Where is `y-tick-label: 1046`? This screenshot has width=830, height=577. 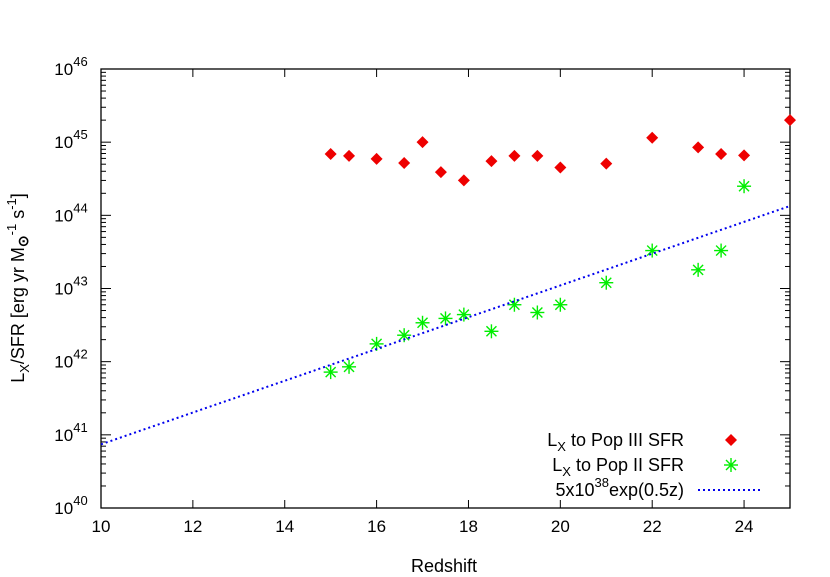 y-tick-label: 1046 is located at coordinates (70, 66).